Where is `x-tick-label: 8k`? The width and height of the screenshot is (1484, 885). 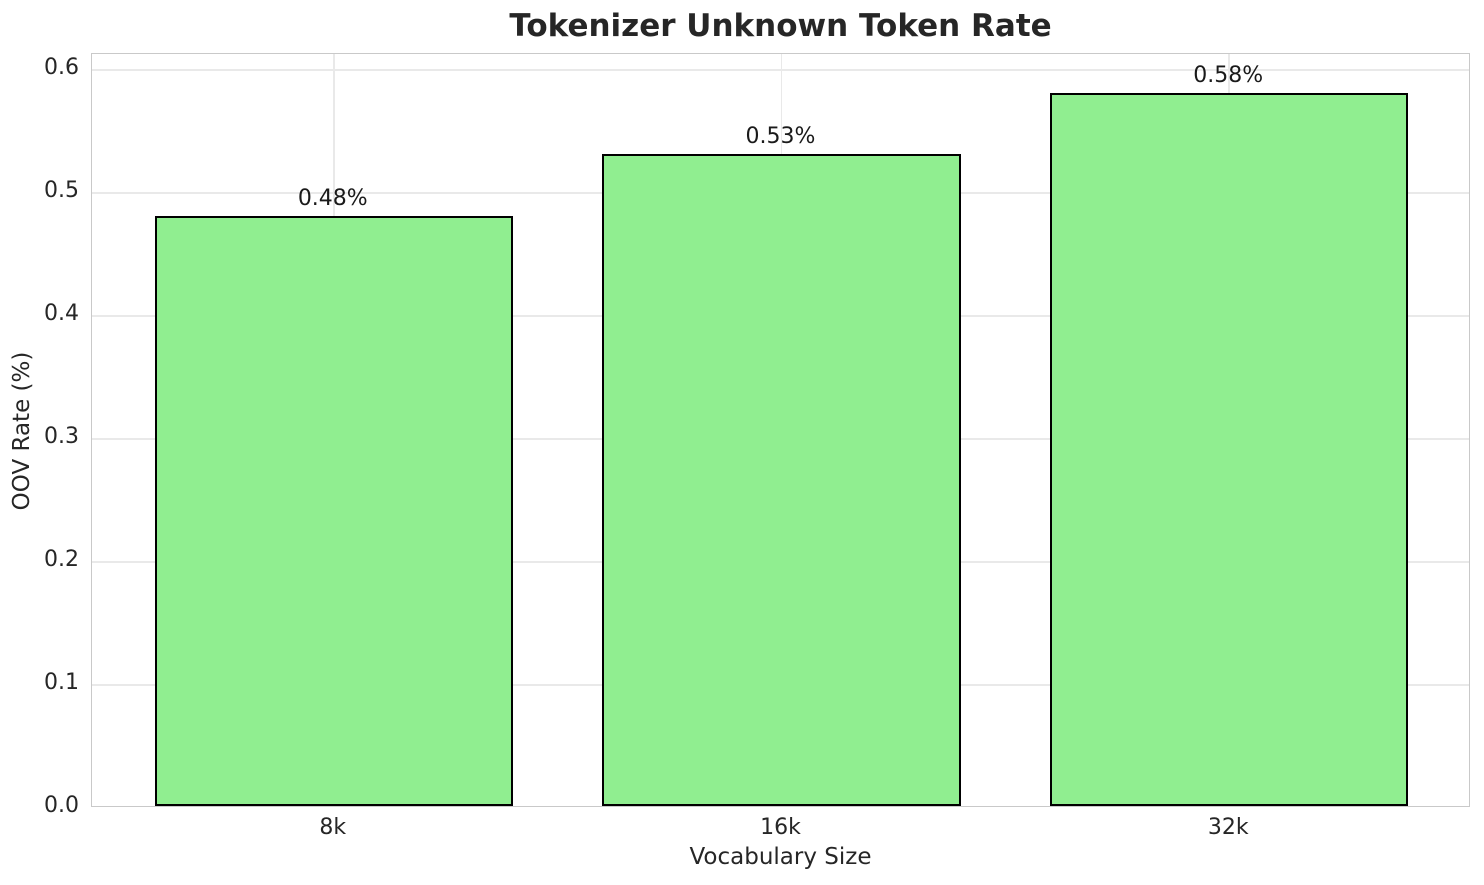 x-tick-label: 8k is located at coordinates (333, 827).